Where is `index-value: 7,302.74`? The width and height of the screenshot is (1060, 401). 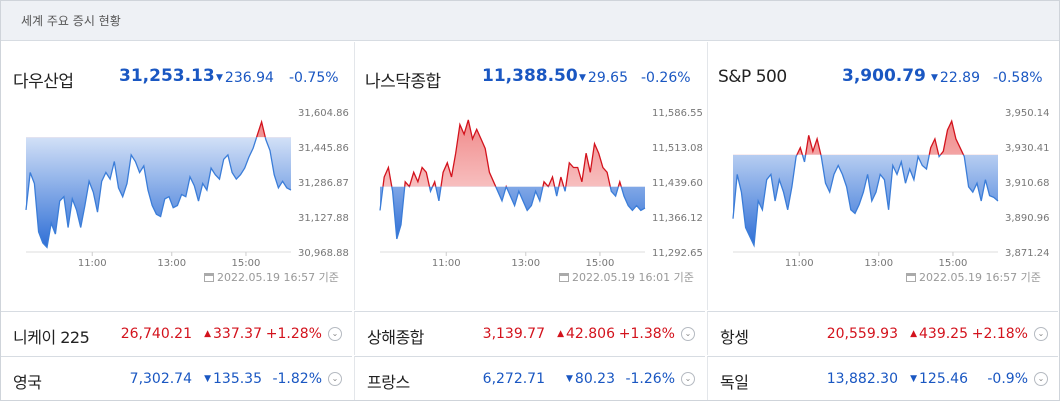 index-value: 7,302.74 is located at coordinates (160, 379).